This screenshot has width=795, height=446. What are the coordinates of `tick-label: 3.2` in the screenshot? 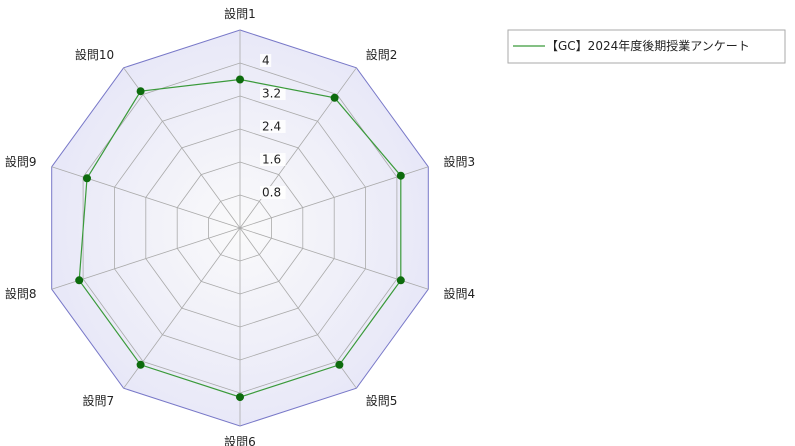 It's located at (271, 94).